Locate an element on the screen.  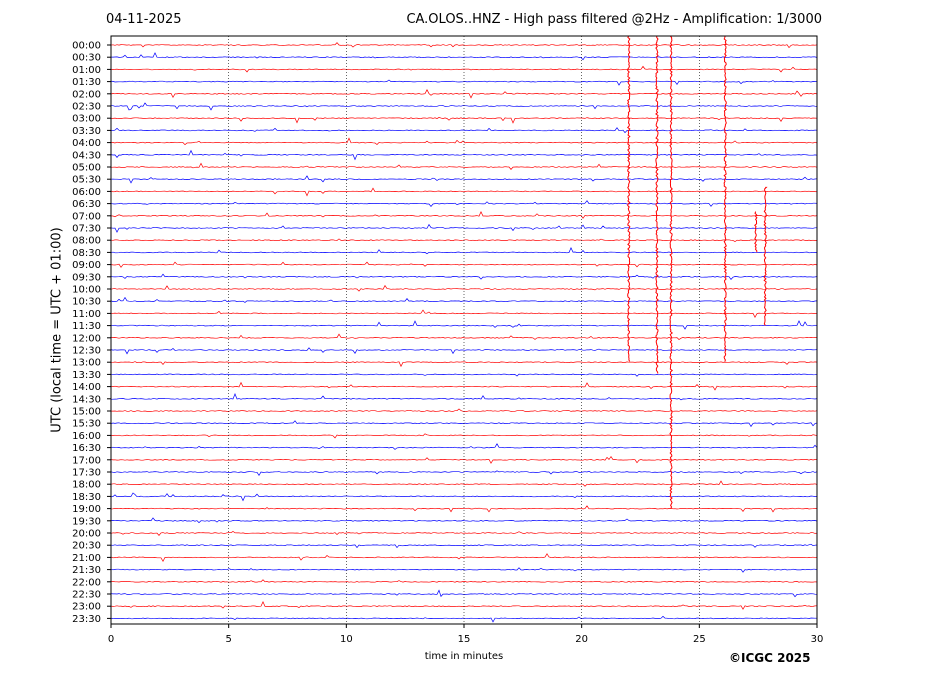
y-tick-label: 21:00 is located at coordinates (86, 558).